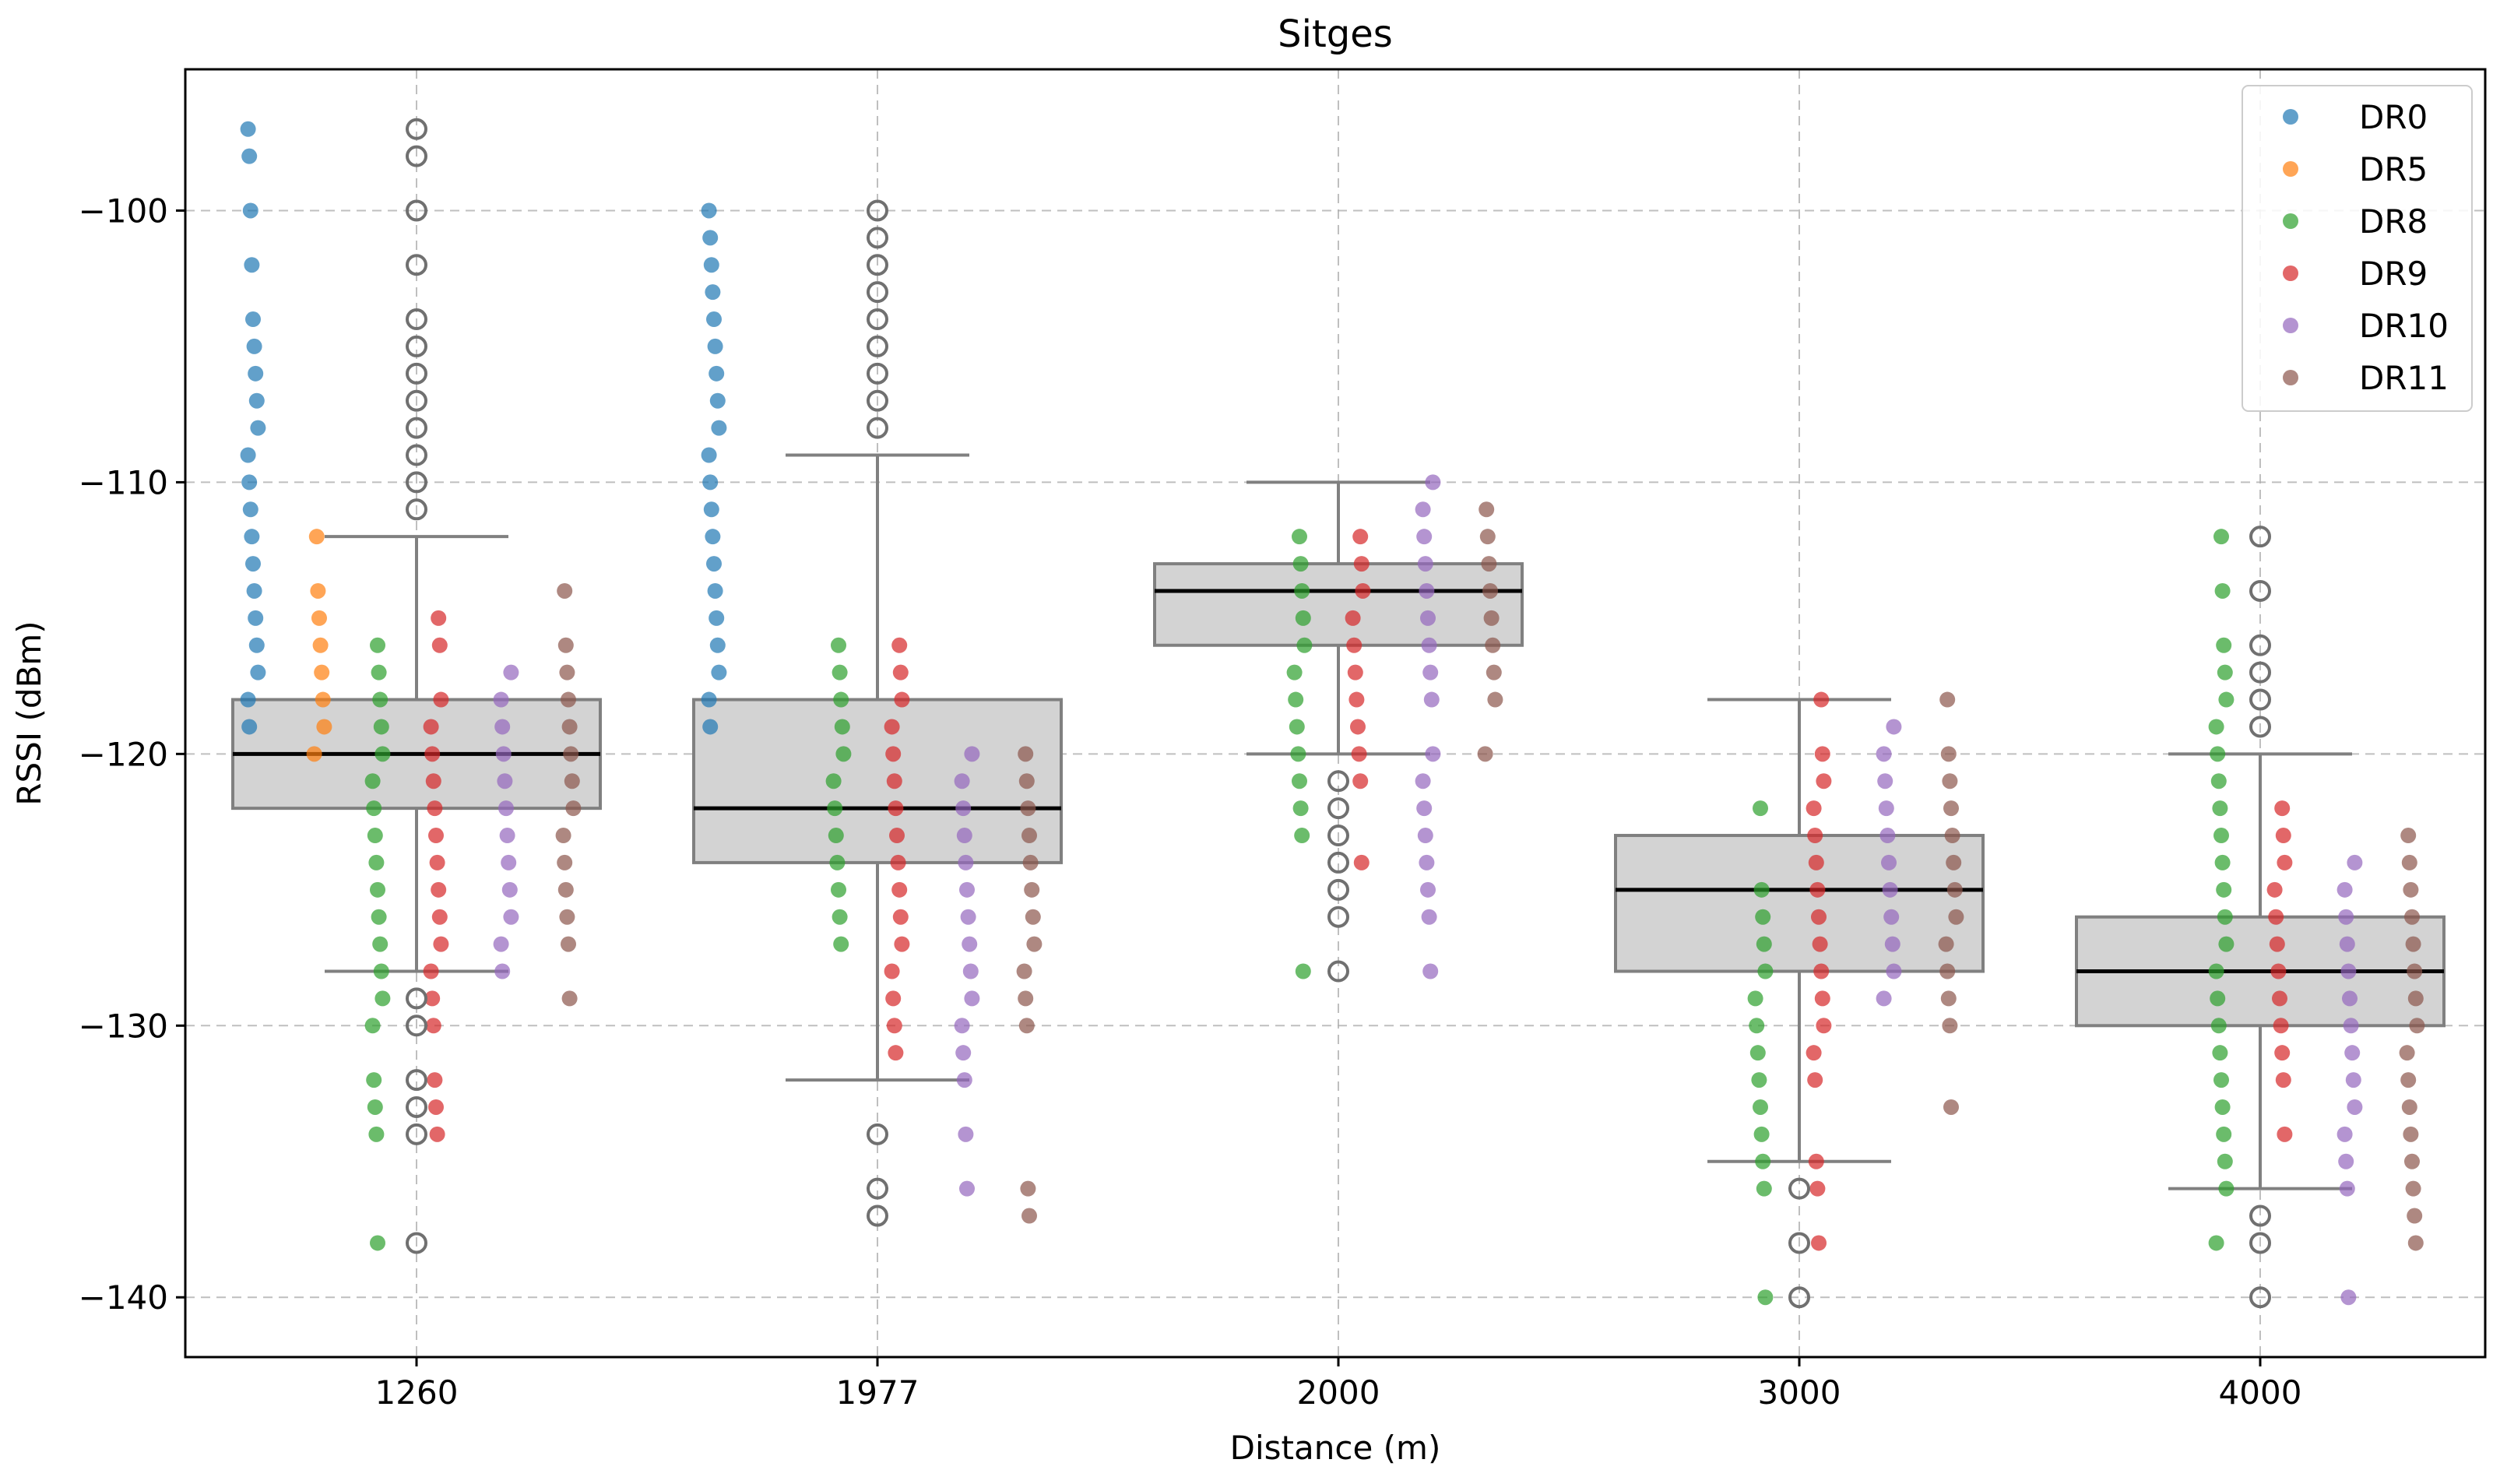 The height and width of the screenshot is (1484, 2500). What do you see at coordinates (2404, 378) in the screenshot?
I see `legend-label-dr11: DR11` at bounding box center [2404, 378].